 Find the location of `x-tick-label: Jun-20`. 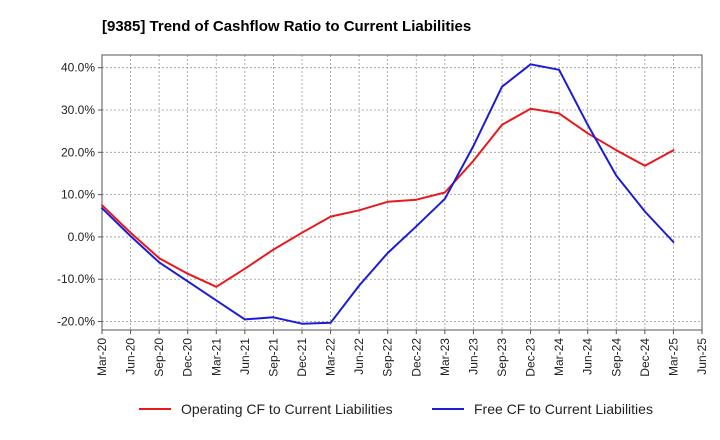

x-tick-label: Jun-20 is located at coordinates (131, 356).